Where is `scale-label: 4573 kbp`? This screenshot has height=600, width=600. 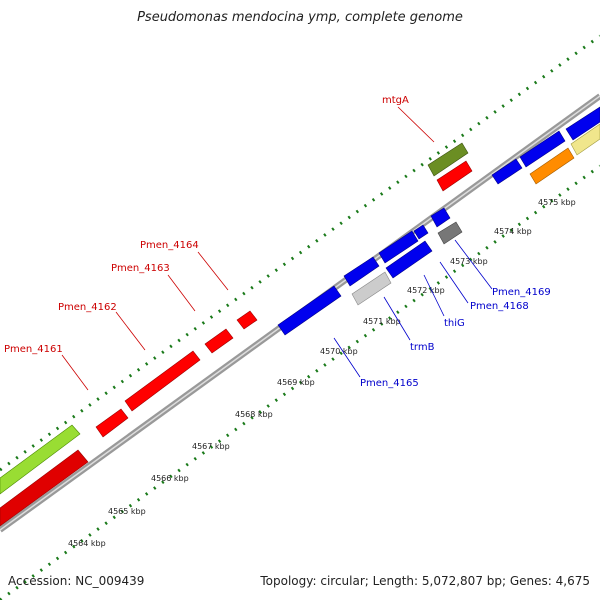
scale-label: 4573 kbp is located at coordinates (469, 261).